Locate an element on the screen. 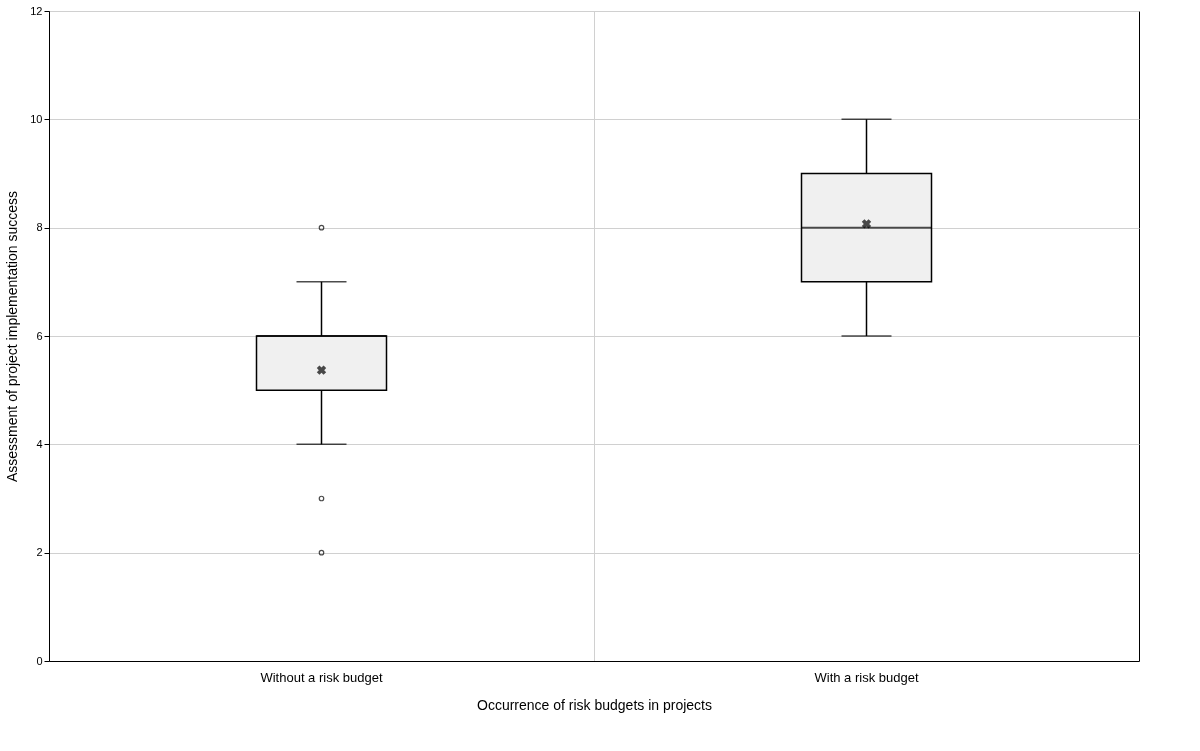  x-axis-title: Occurrence of risk budgets in projects is located at coordinates (594, 704).